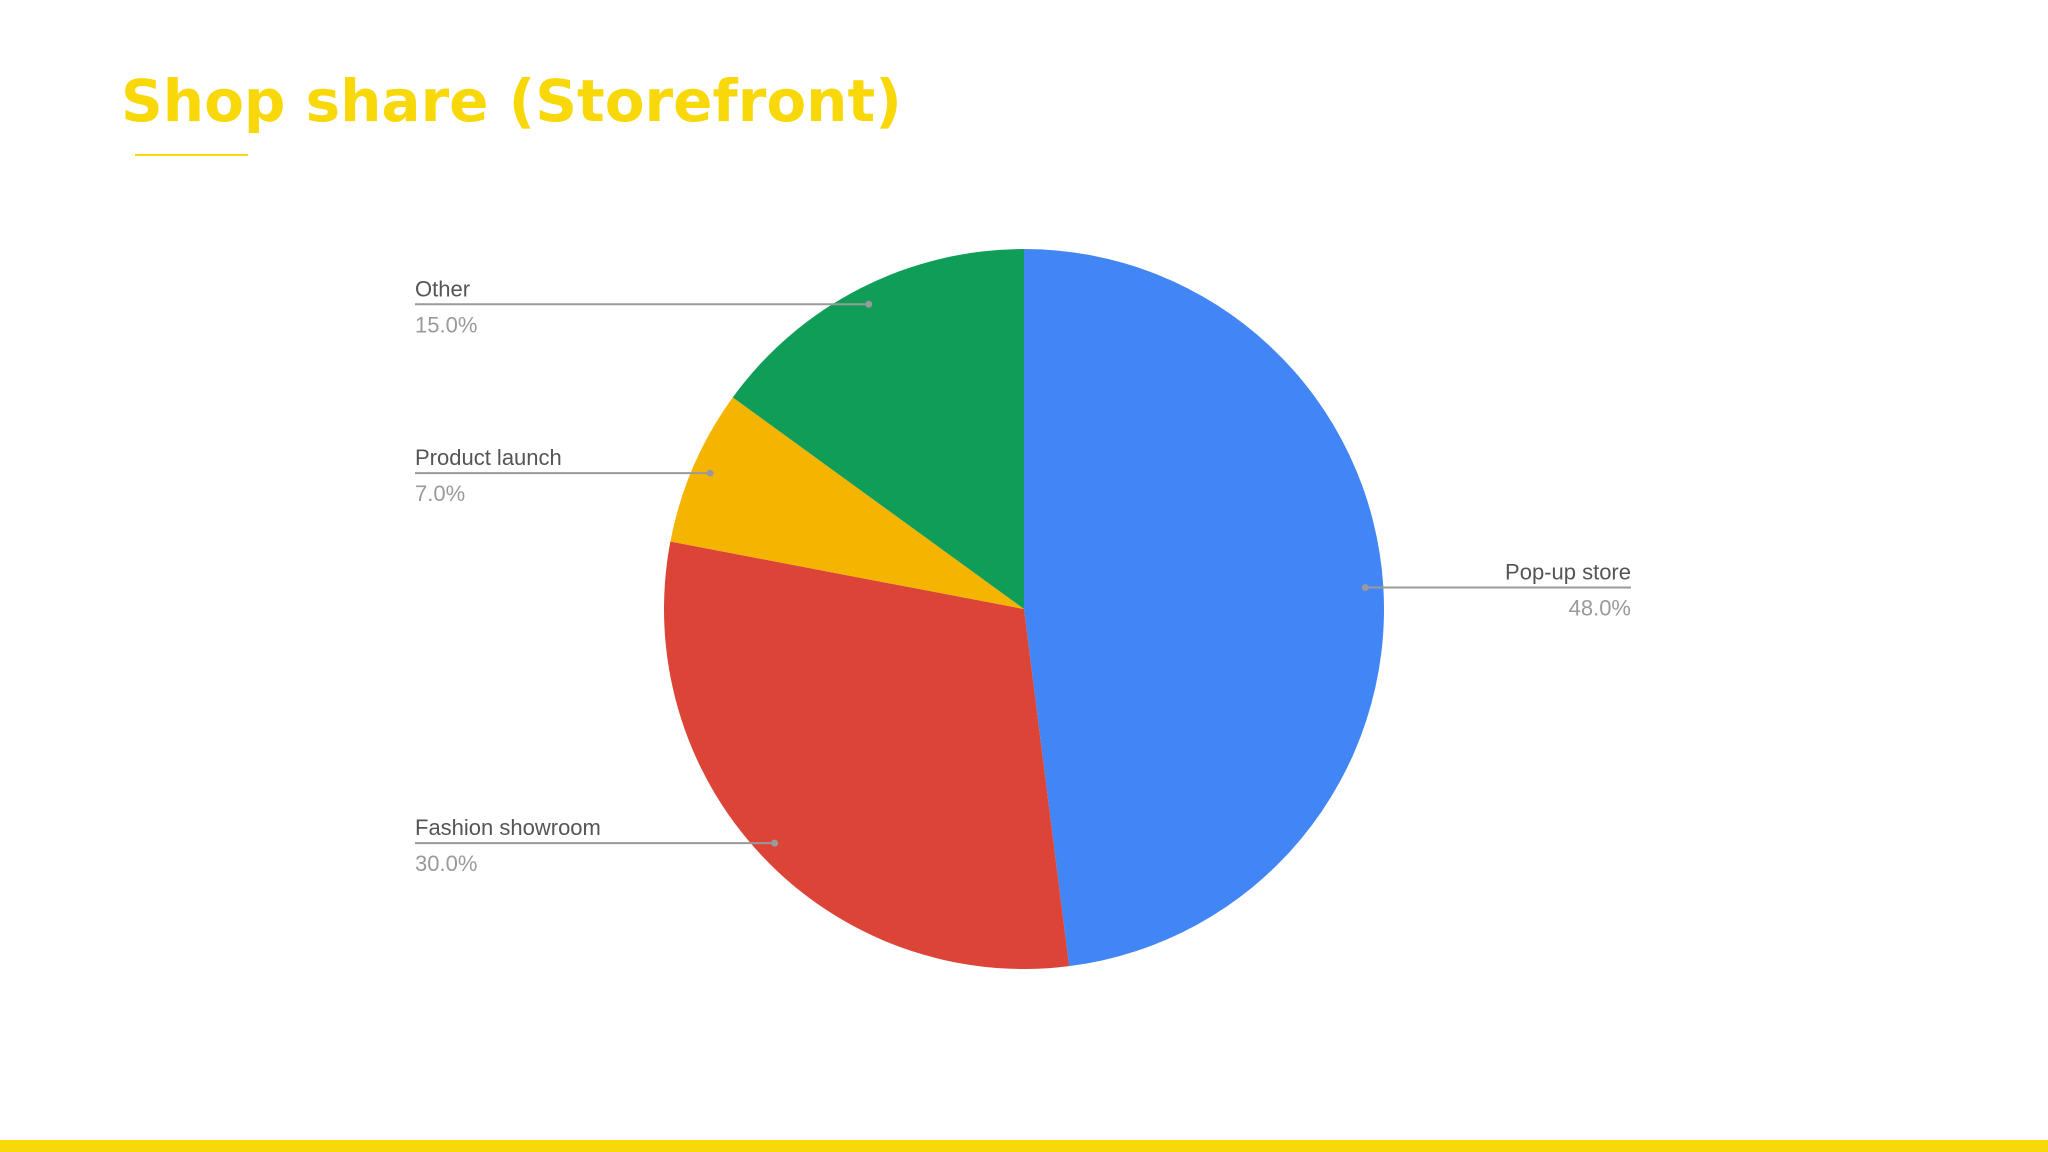 This screenshot has height=1152, width=2048. I want to click on chart-title: Shop share (Storefront), so click(511, 101).